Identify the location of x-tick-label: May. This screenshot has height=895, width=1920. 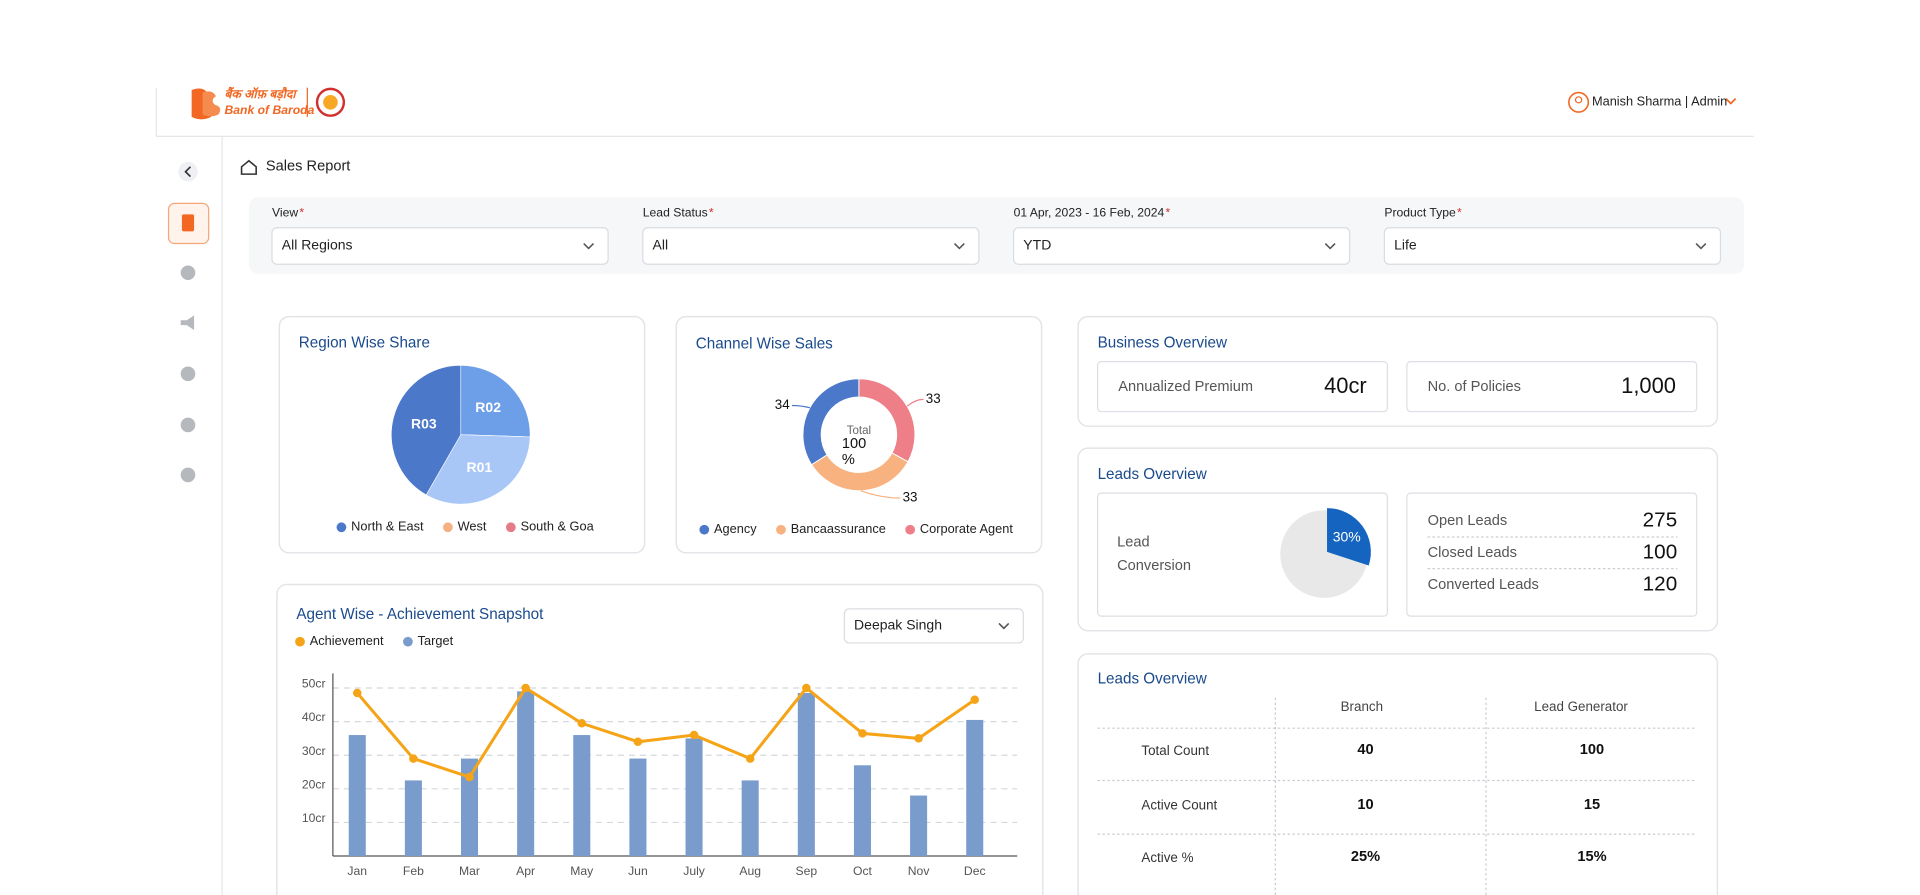
(582, 871).